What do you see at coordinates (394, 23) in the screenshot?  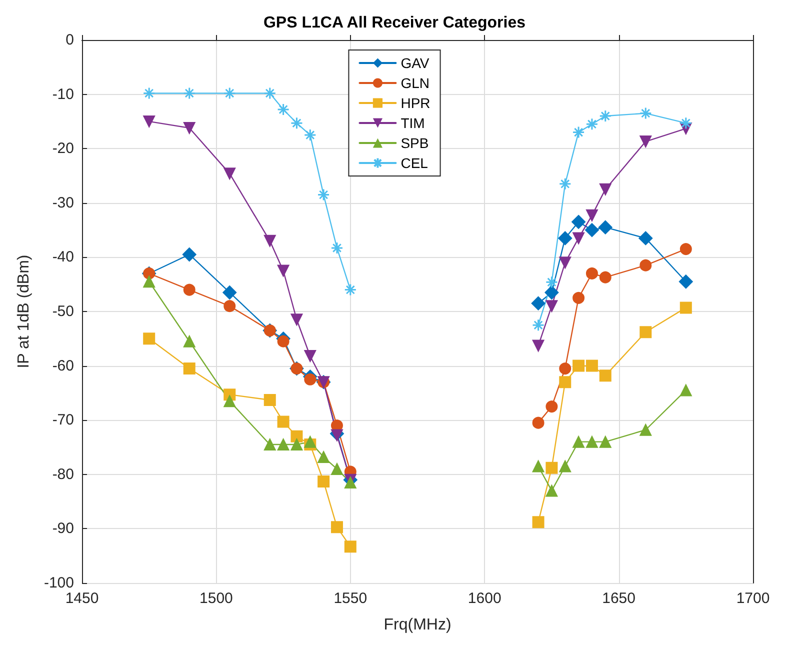 I see `chart-title: GPS L1CA All Receiver Categories` at bounding box center [394, 23].